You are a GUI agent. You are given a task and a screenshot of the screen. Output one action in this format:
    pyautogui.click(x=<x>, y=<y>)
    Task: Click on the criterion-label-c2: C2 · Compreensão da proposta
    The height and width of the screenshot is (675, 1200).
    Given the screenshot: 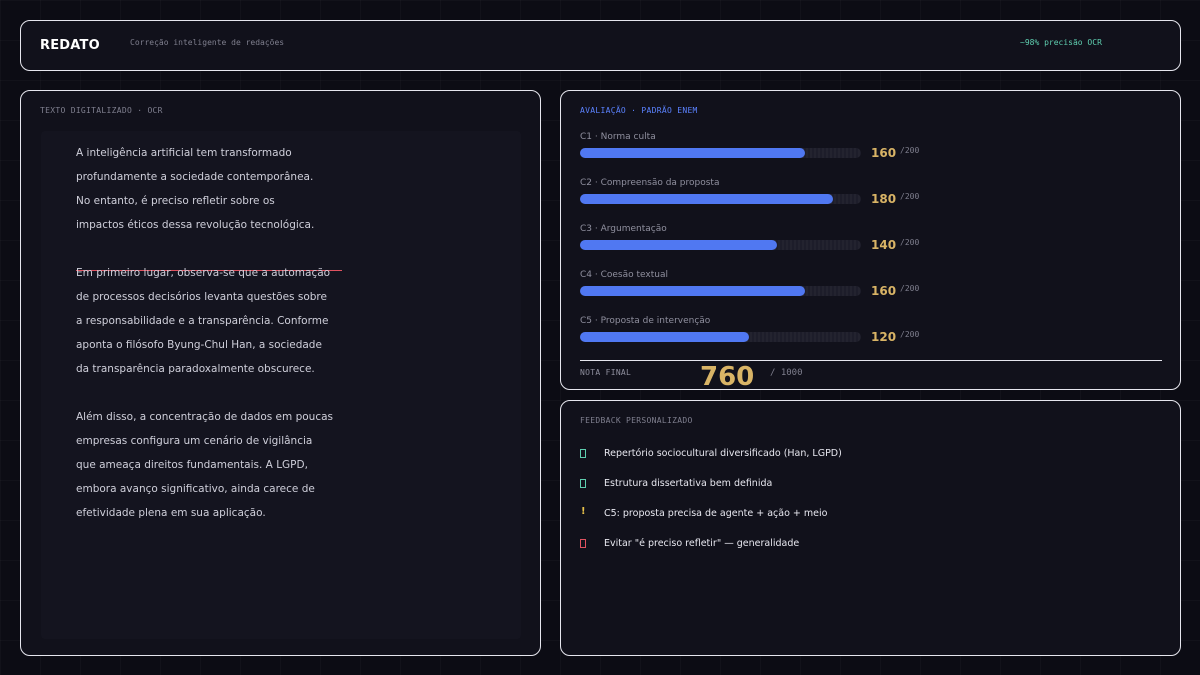 What is the action you would take?
    pyautogui.click(x=650, y=183)
    